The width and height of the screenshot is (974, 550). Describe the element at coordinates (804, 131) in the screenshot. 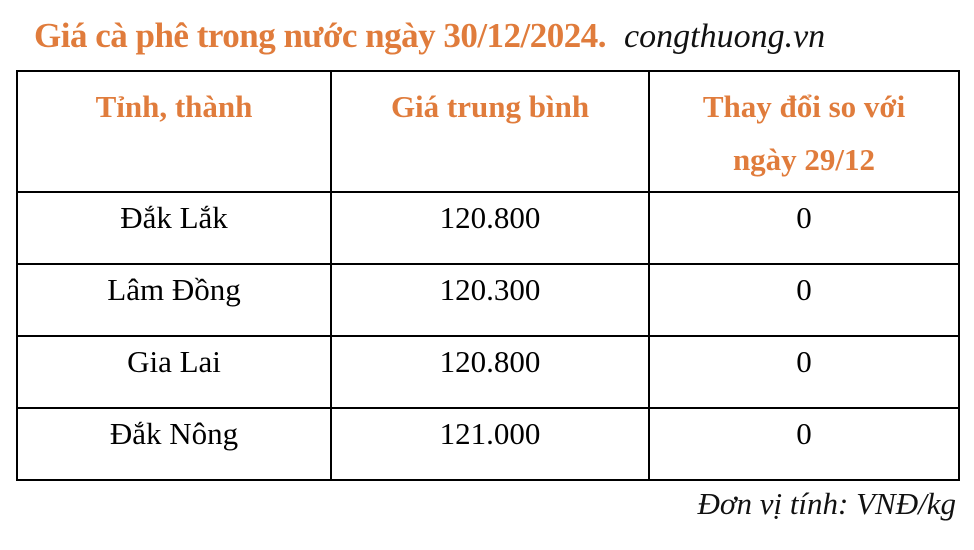

I see `column-header-change: Thay đổi so với ngày 29/12` at that location.